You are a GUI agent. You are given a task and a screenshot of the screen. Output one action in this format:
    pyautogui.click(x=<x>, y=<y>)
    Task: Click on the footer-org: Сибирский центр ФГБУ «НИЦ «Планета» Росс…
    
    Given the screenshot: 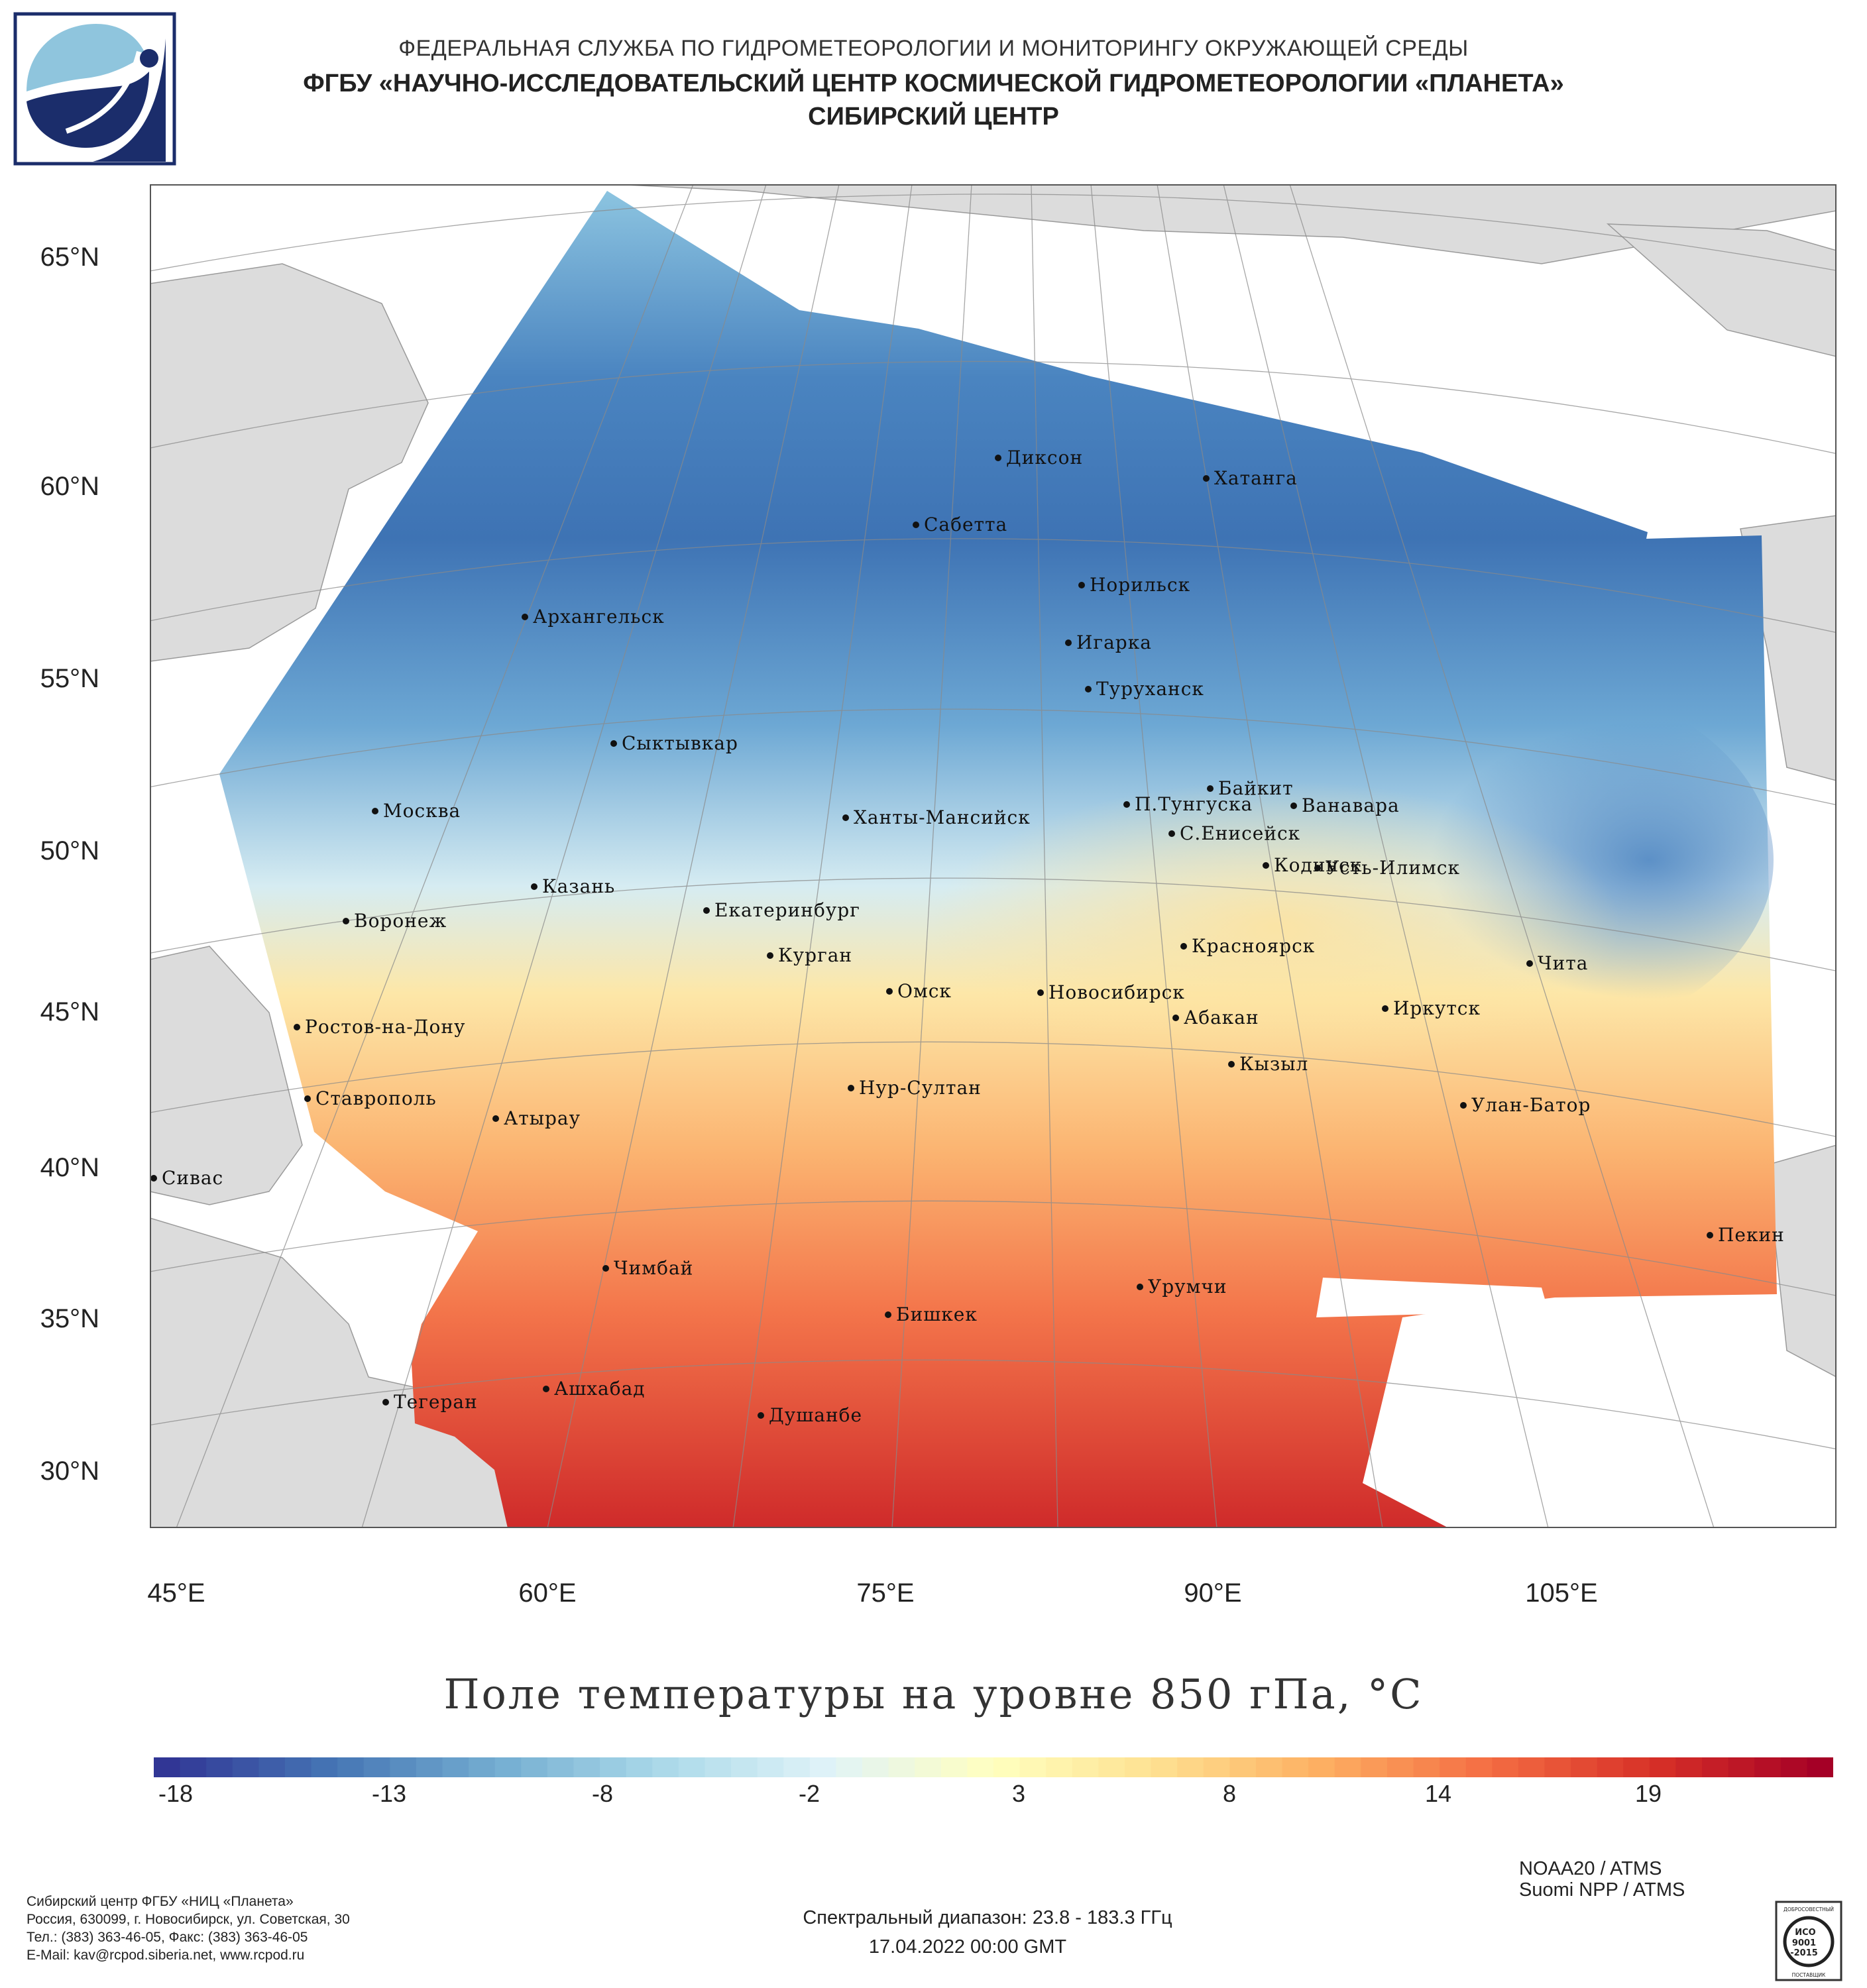 What is the action you would take?
    pyautogui.click(x=188, y=1928)
    